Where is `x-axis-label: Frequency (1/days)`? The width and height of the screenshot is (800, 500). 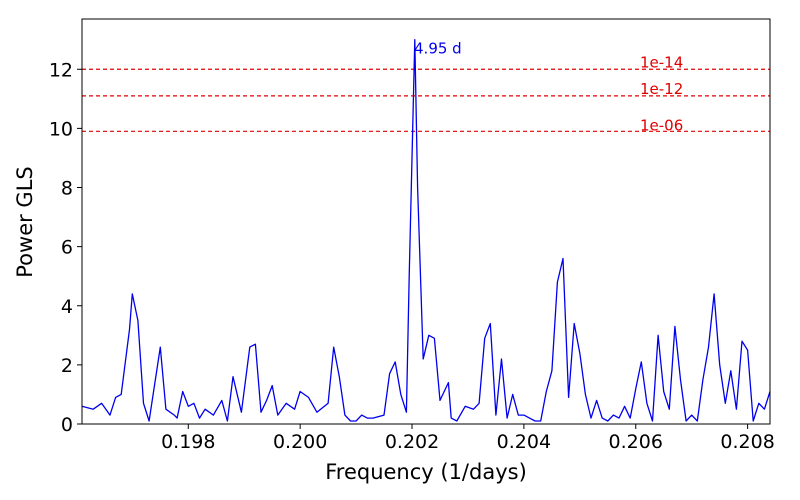
x-axis-label: Frequency (1/days) is located at coordinates (426, 472).